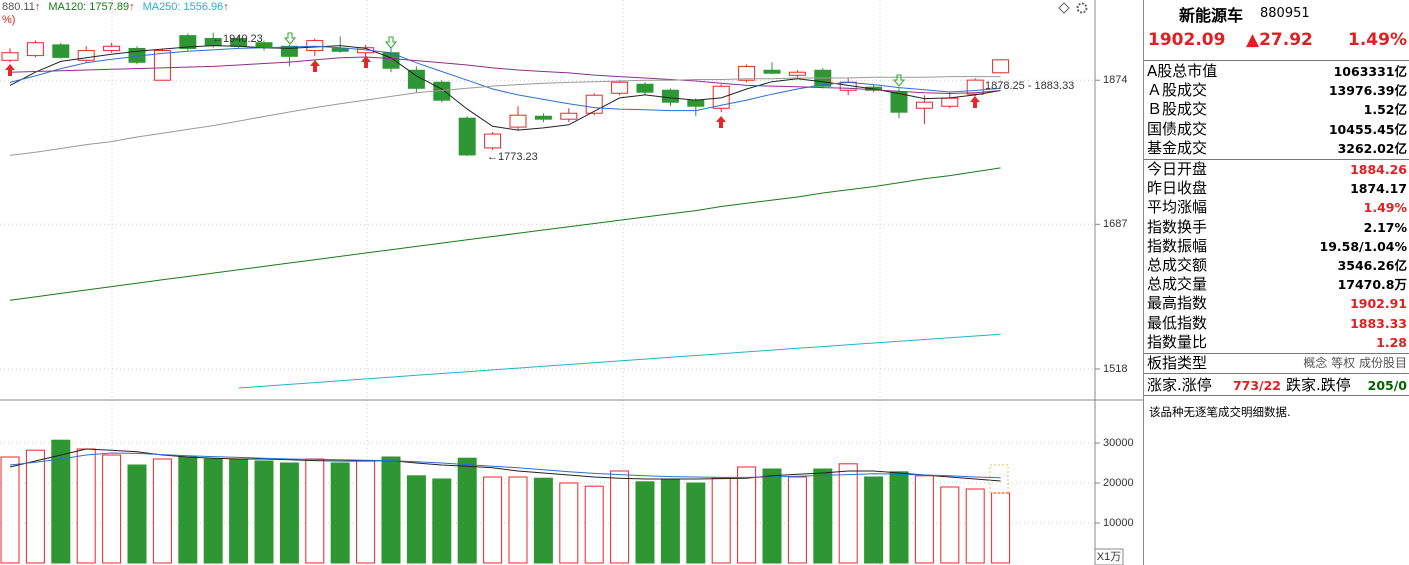 This screenshot has height=565, width=1409. Describe the element at coordinates (1182, 71) in the screenshot. I see `row-label: A股总市值` at that location.